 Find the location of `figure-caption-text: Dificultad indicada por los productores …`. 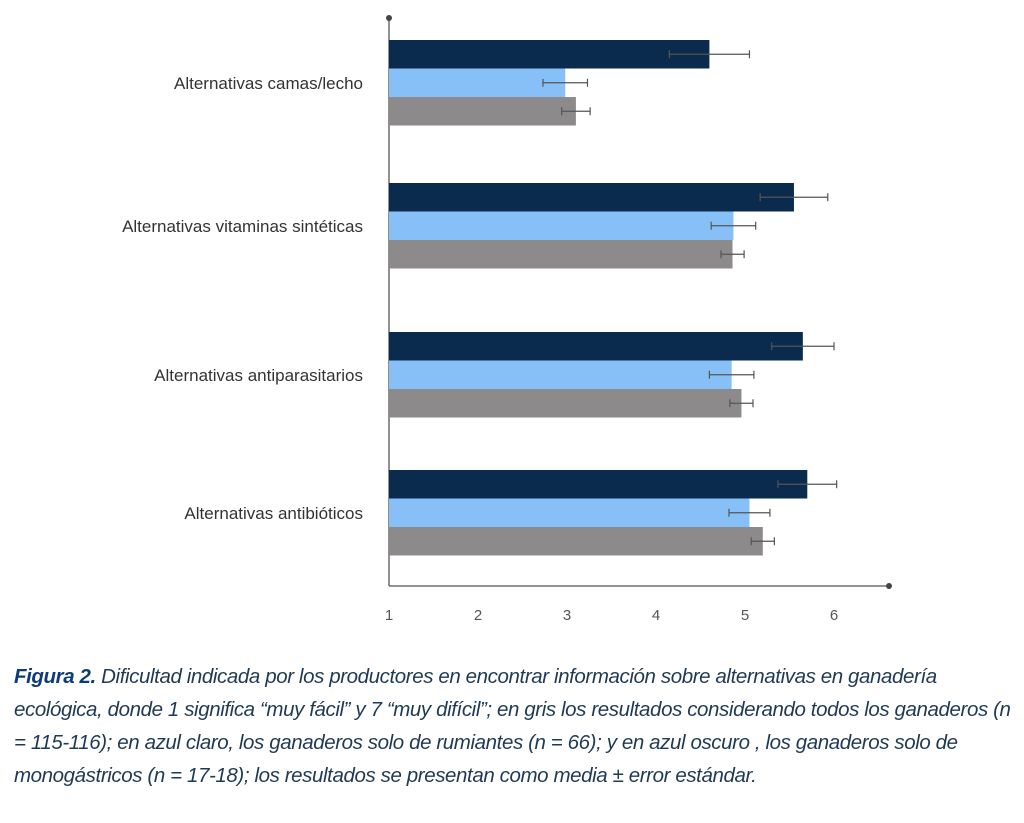

figure-caption-text: Dificultad indicada por los productores … is located at coordinates (512, 726).